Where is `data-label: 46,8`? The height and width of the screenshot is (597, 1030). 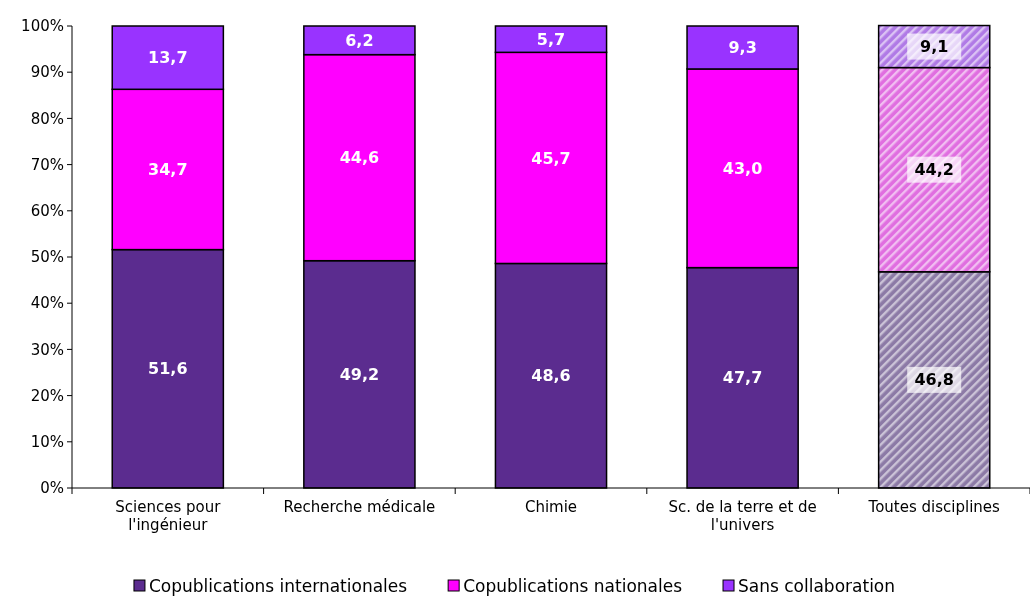 data-label: 46,8 is located at coordinates (934, 380).